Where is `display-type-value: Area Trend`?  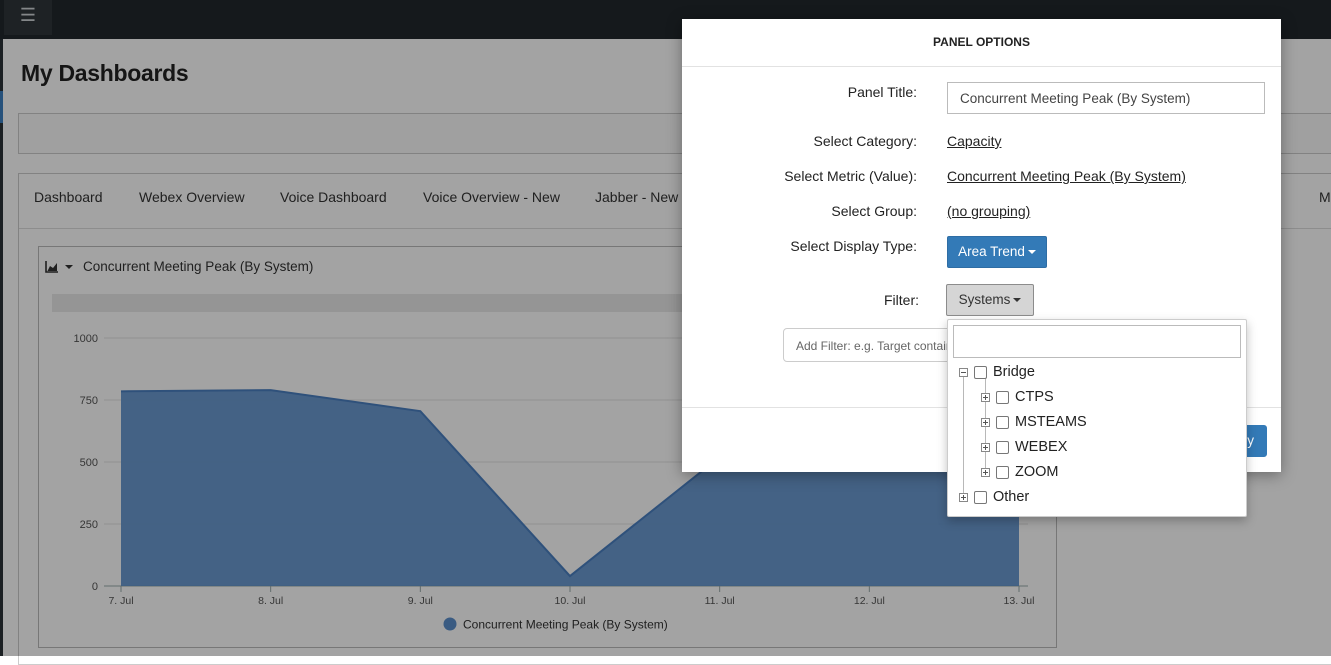 display-type-value: Area Trend is located at coordinates (991, 251).